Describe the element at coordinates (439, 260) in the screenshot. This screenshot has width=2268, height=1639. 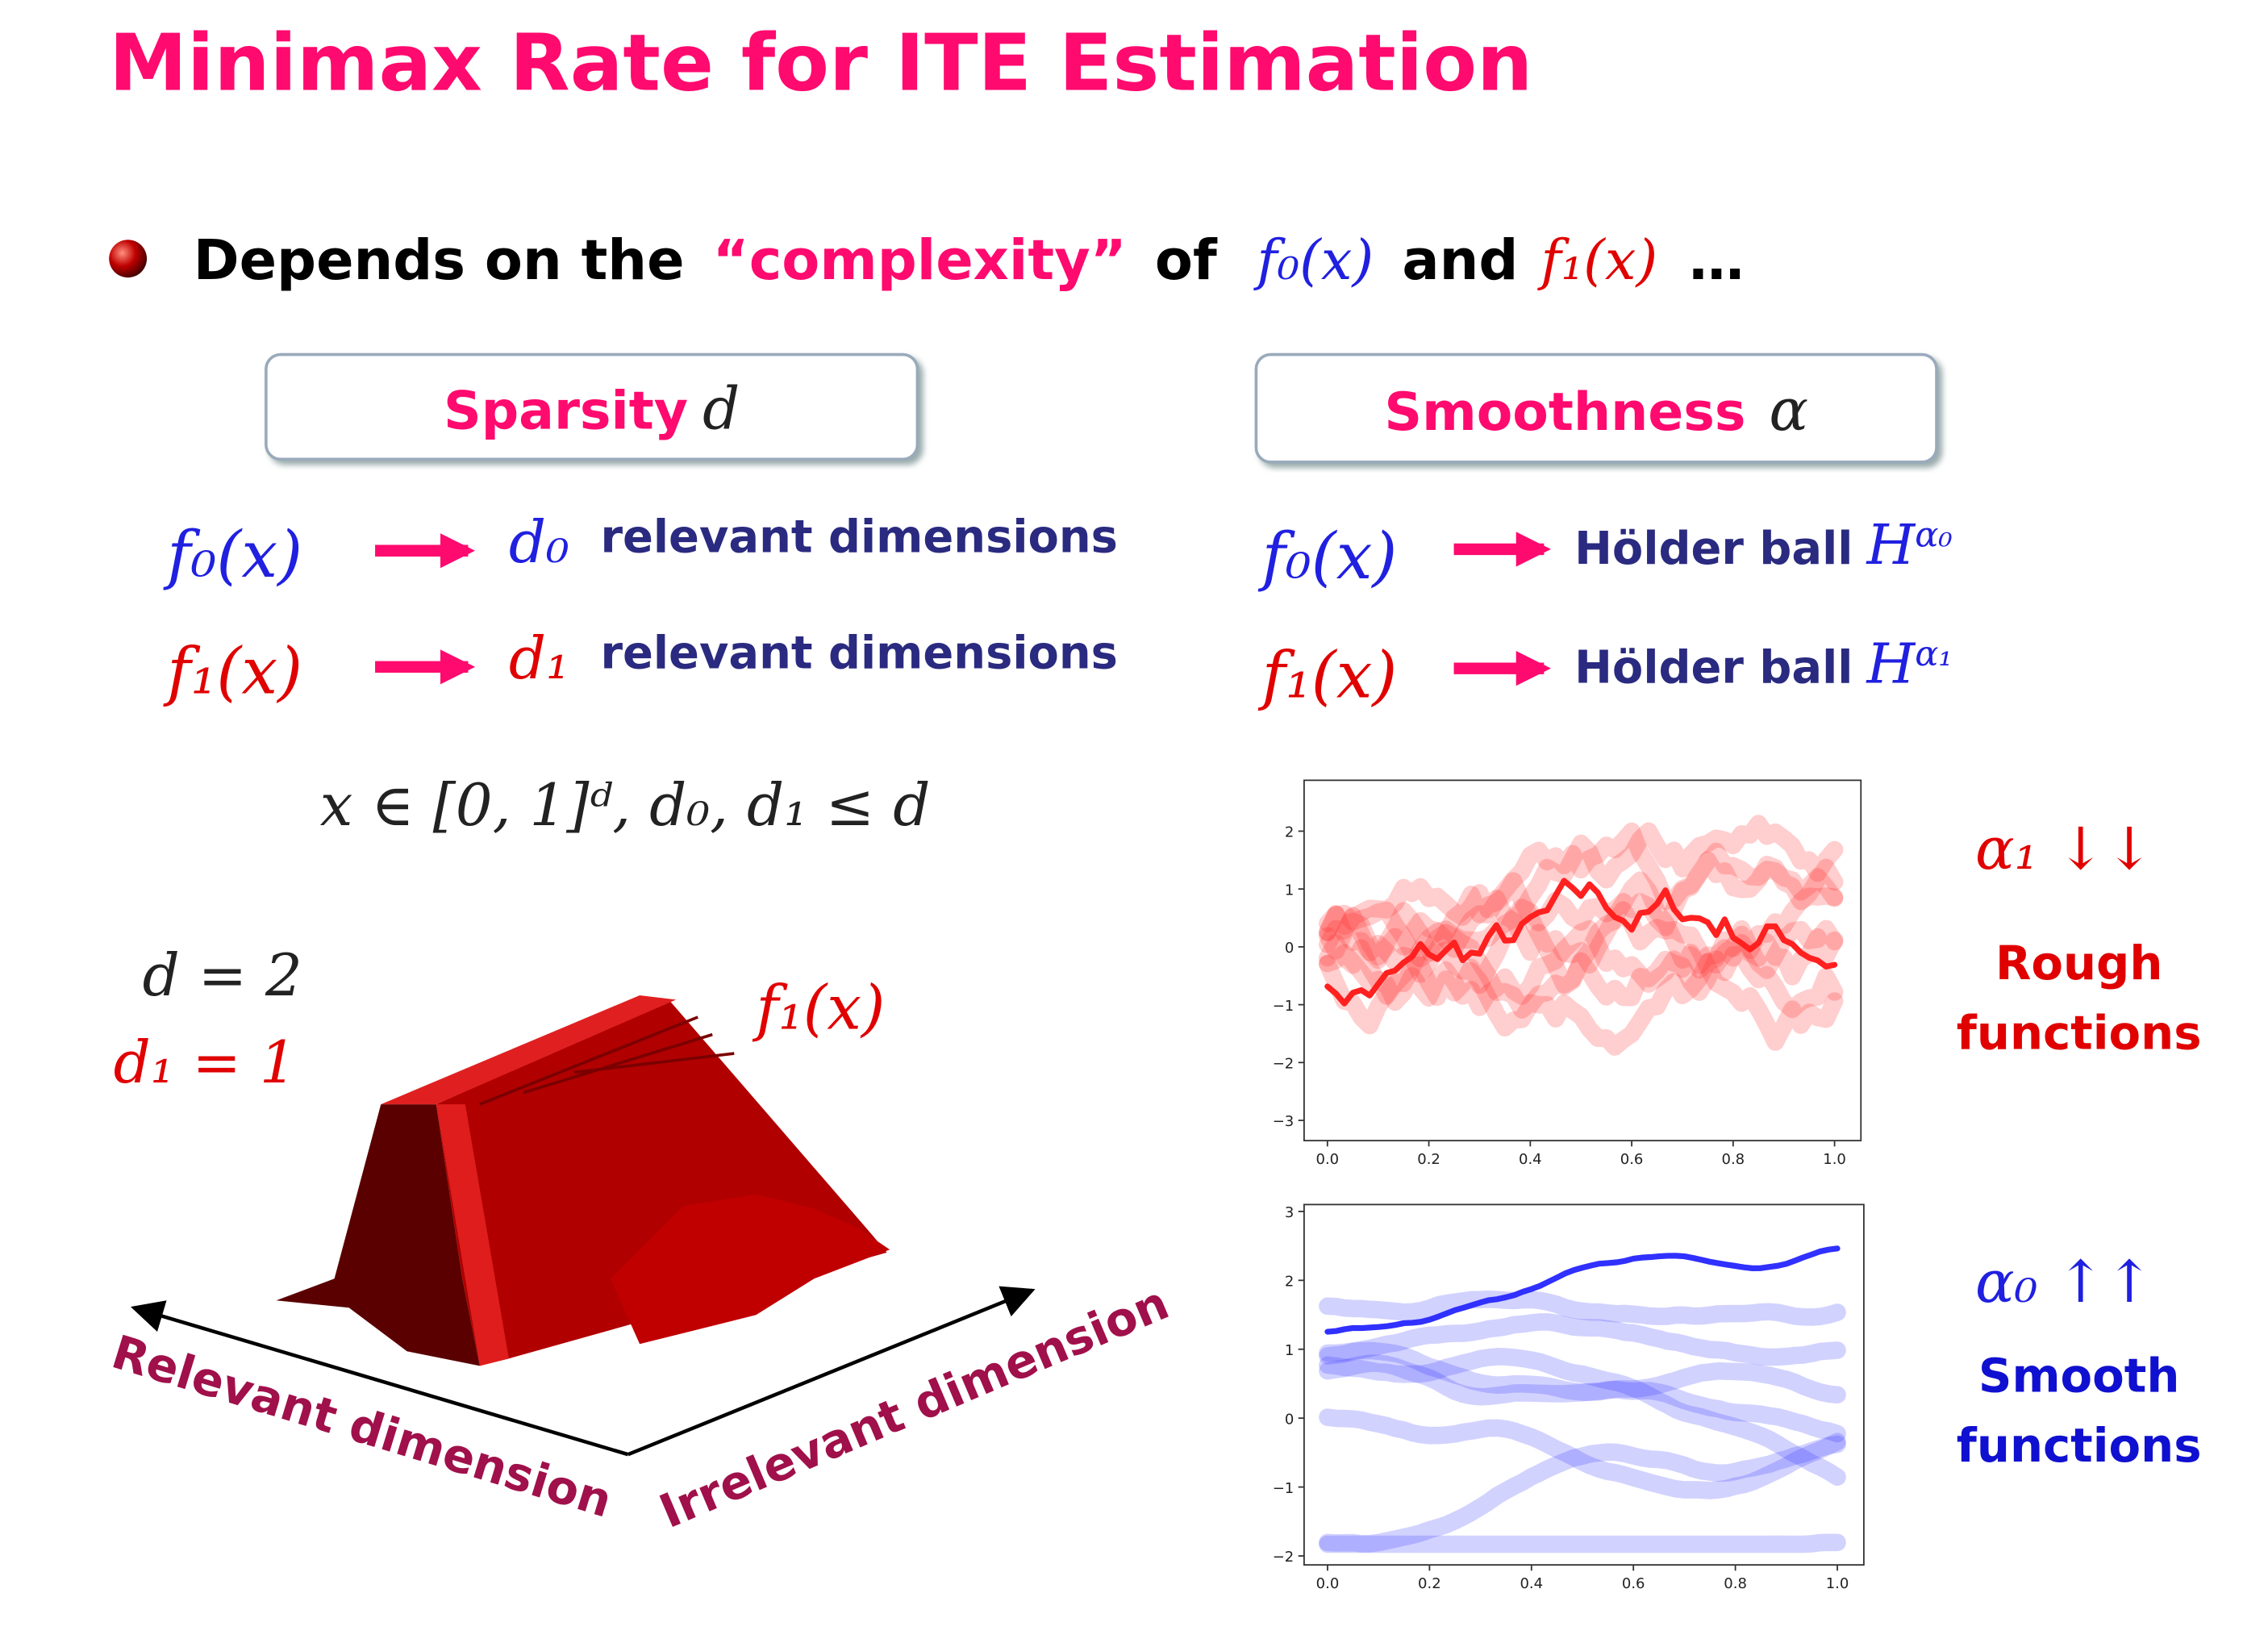
I see `text: Depends on the` at that location.